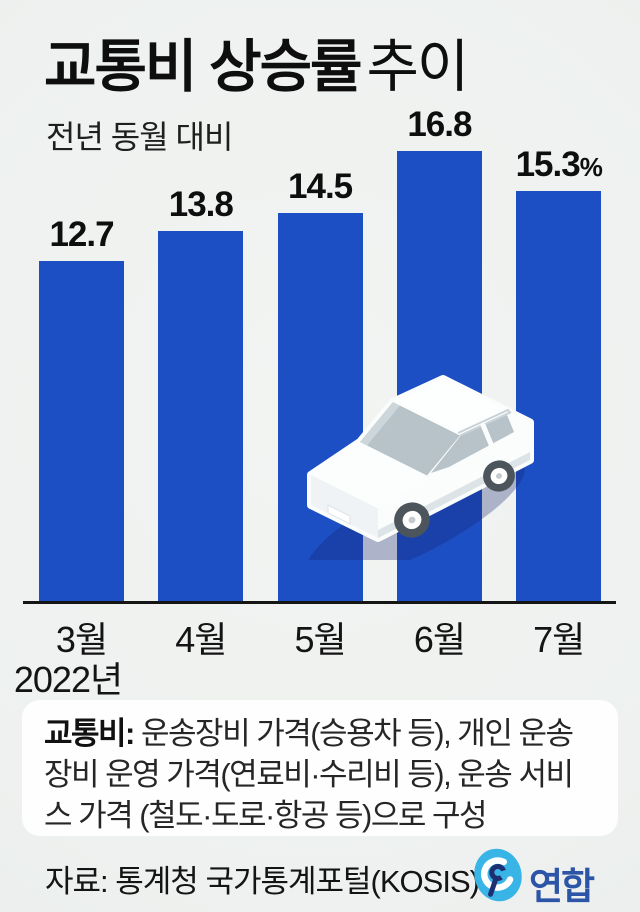  I want to click on x-axis-label: 4월, so click(201, 639).